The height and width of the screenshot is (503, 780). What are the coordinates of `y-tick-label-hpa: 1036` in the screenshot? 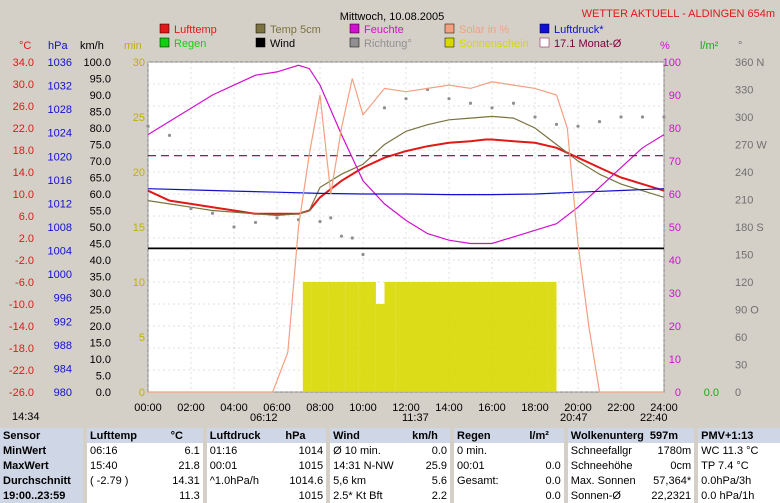 It's located at (60, 63).